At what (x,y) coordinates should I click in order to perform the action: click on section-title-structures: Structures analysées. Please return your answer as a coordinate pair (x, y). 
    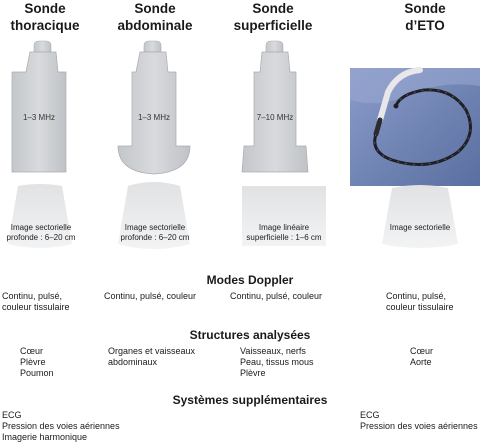
    Looking at the image, I should click on (250, 335).